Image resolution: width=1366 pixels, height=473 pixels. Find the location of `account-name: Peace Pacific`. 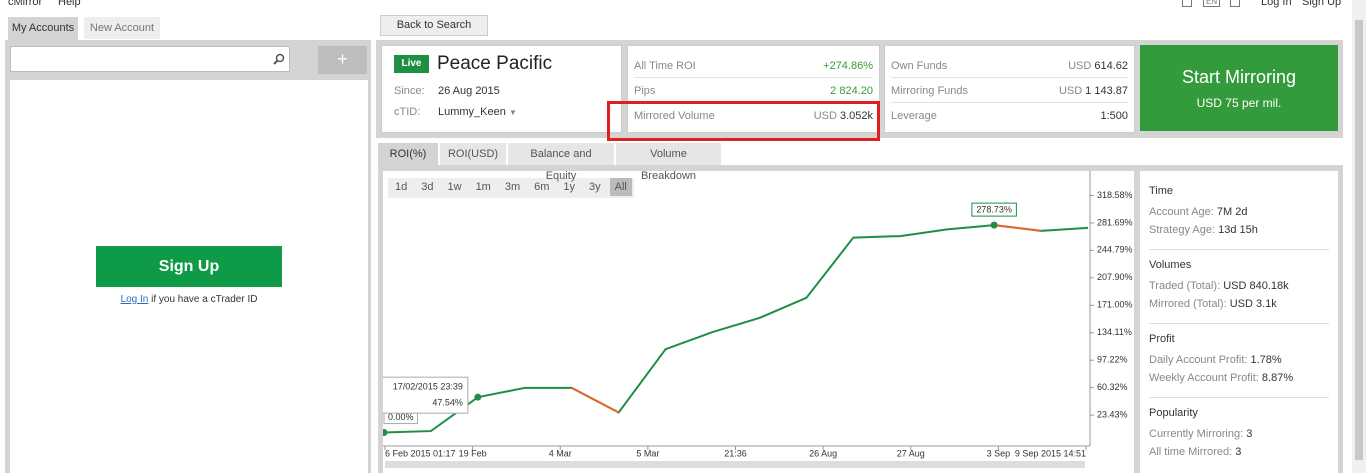

account-name: Peace Pacific is located at coordinates (495, 63).